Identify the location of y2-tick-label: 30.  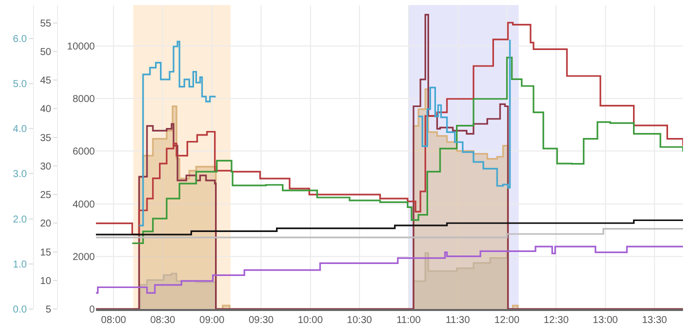
(46, 166).